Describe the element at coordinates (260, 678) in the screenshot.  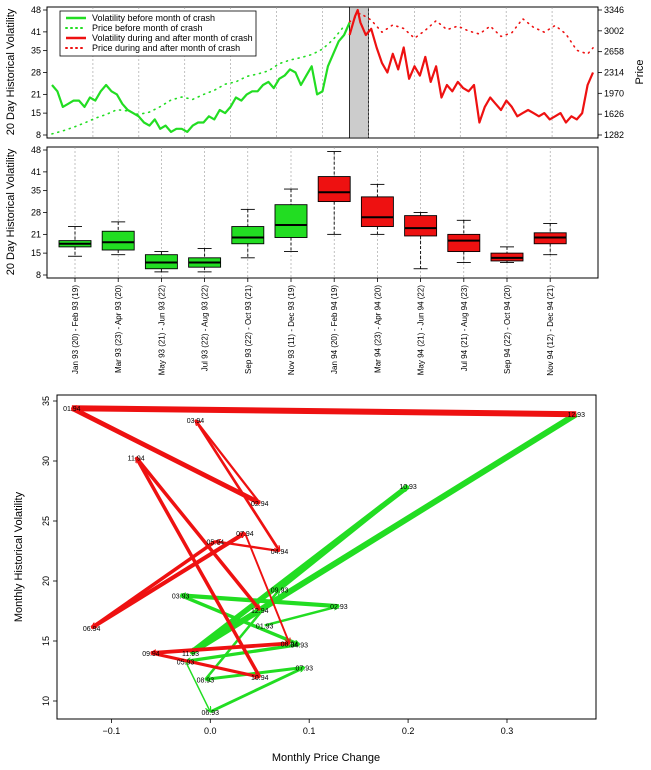
I see `month-point-label: 10.94` at that location.